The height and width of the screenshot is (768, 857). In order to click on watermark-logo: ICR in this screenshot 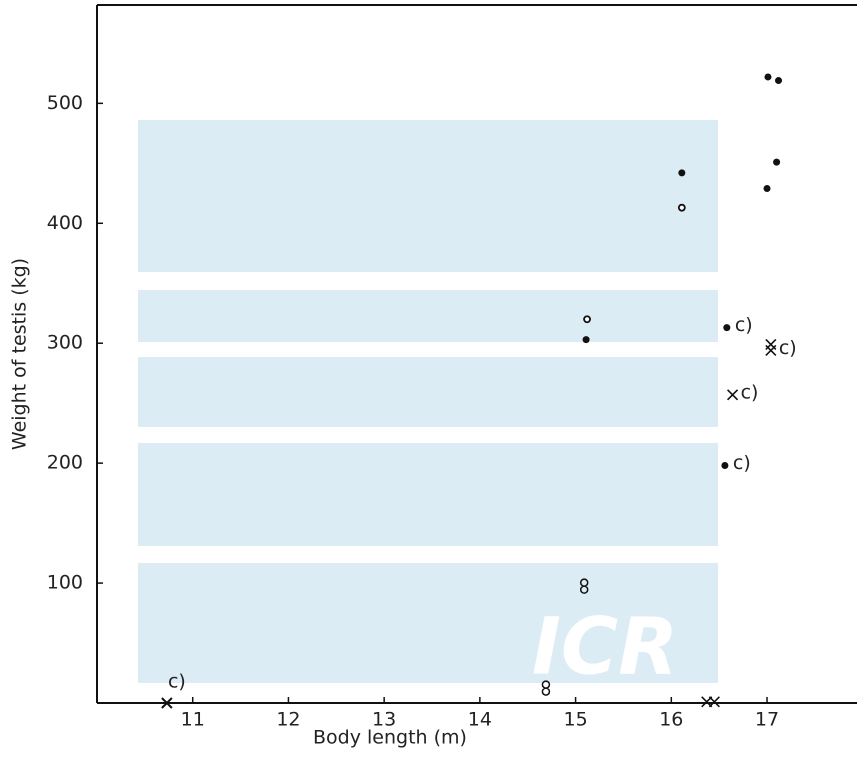, I will do `click(605, 647)`.